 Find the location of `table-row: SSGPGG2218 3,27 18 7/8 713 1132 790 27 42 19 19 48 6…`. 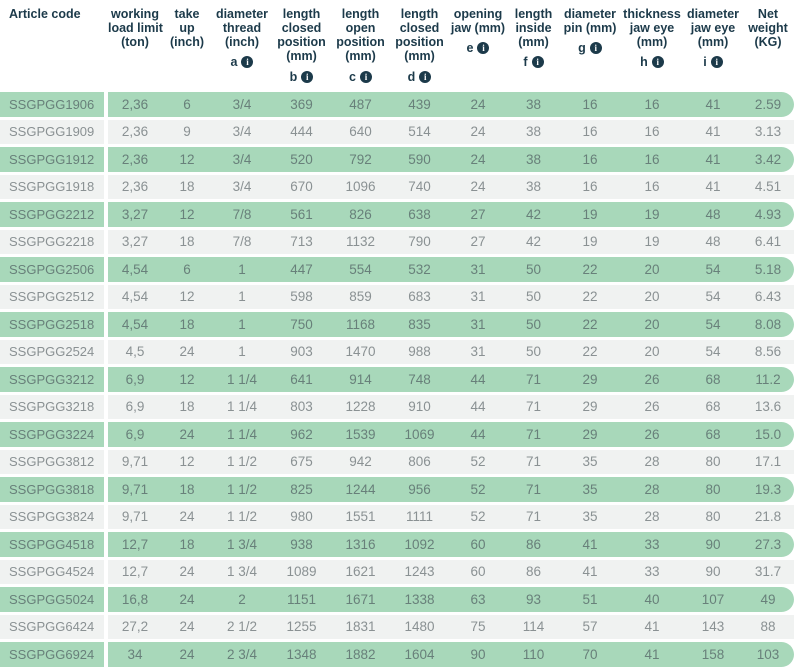

table-row: SSGPGG2218 3,27 18 7/8 713 1132 790 27 42 19 19 48 6… is located at coordinates (397, 241).